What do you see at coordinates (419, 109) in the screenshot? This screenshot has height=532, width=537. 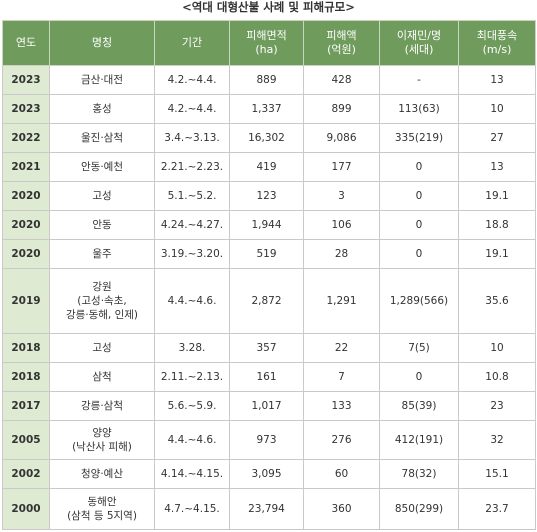 I see `cell-displaced: 113(63)` at bounding box center [419, 109].